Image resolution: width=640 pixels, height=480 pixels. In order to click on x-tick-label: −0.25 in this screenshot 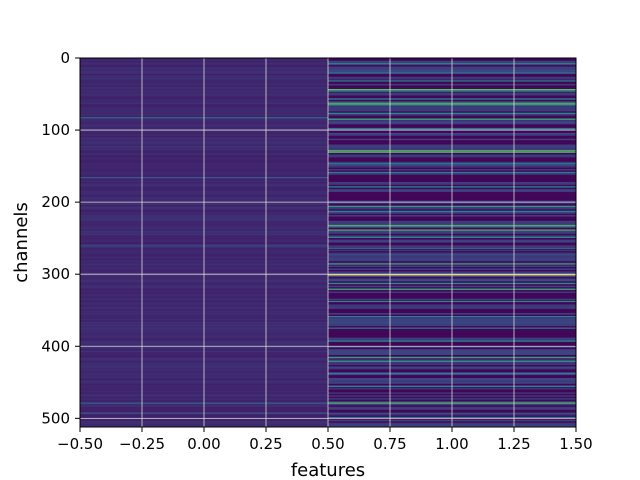, I will do `click(142, 444)`.